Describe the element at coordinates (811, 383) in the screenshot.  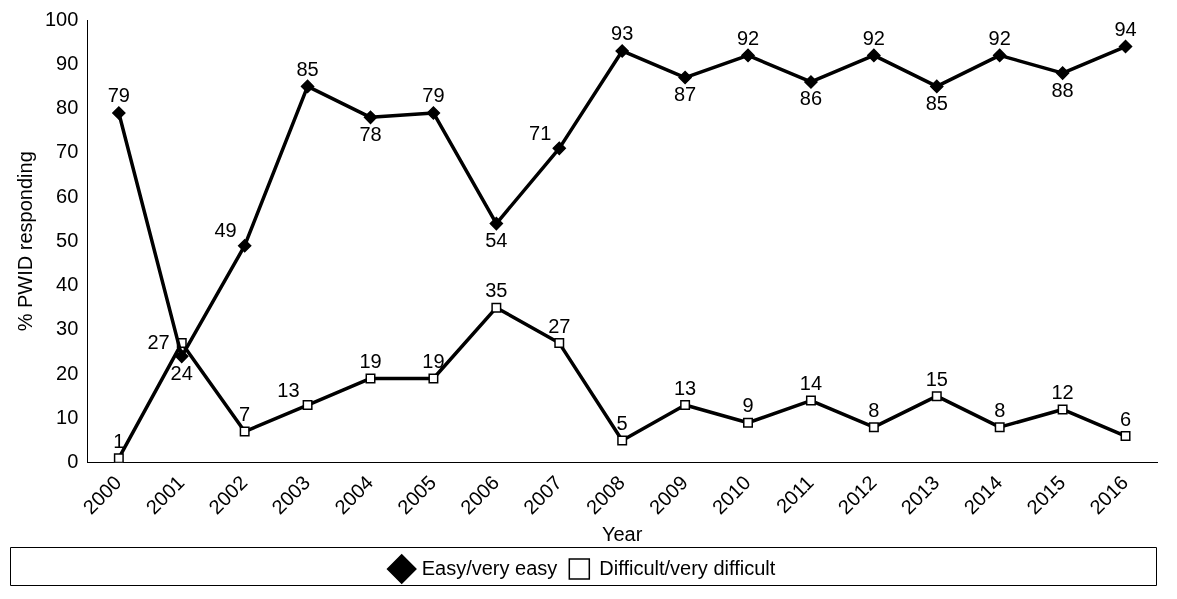
I see `data-label: 14` at that location.